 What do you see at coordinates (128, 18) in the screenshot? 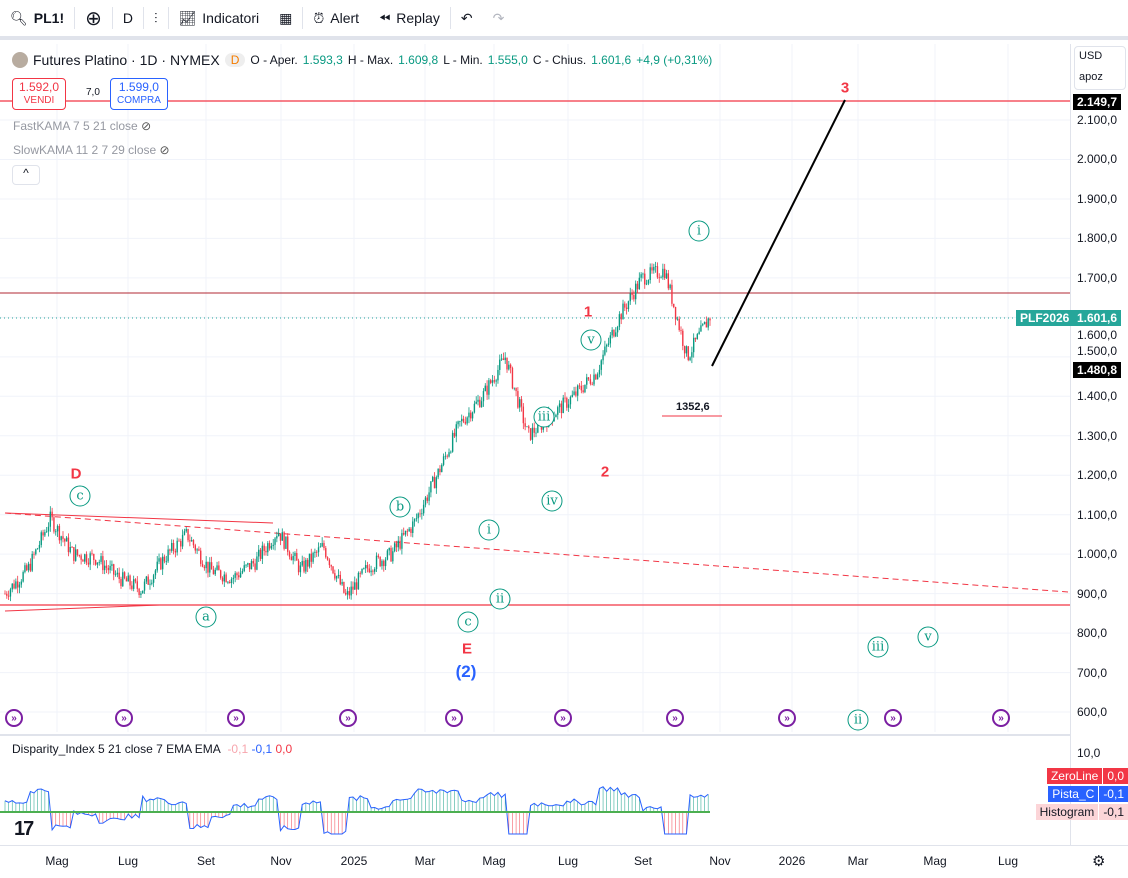
I see `interval-button: D` at bounding box center [128, 18].